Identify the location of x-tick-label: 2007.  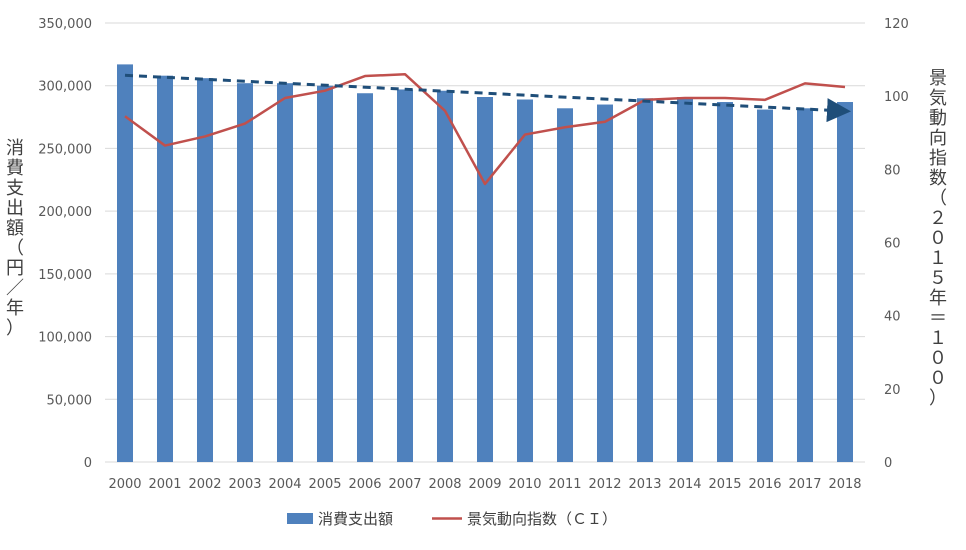
(404, 484).